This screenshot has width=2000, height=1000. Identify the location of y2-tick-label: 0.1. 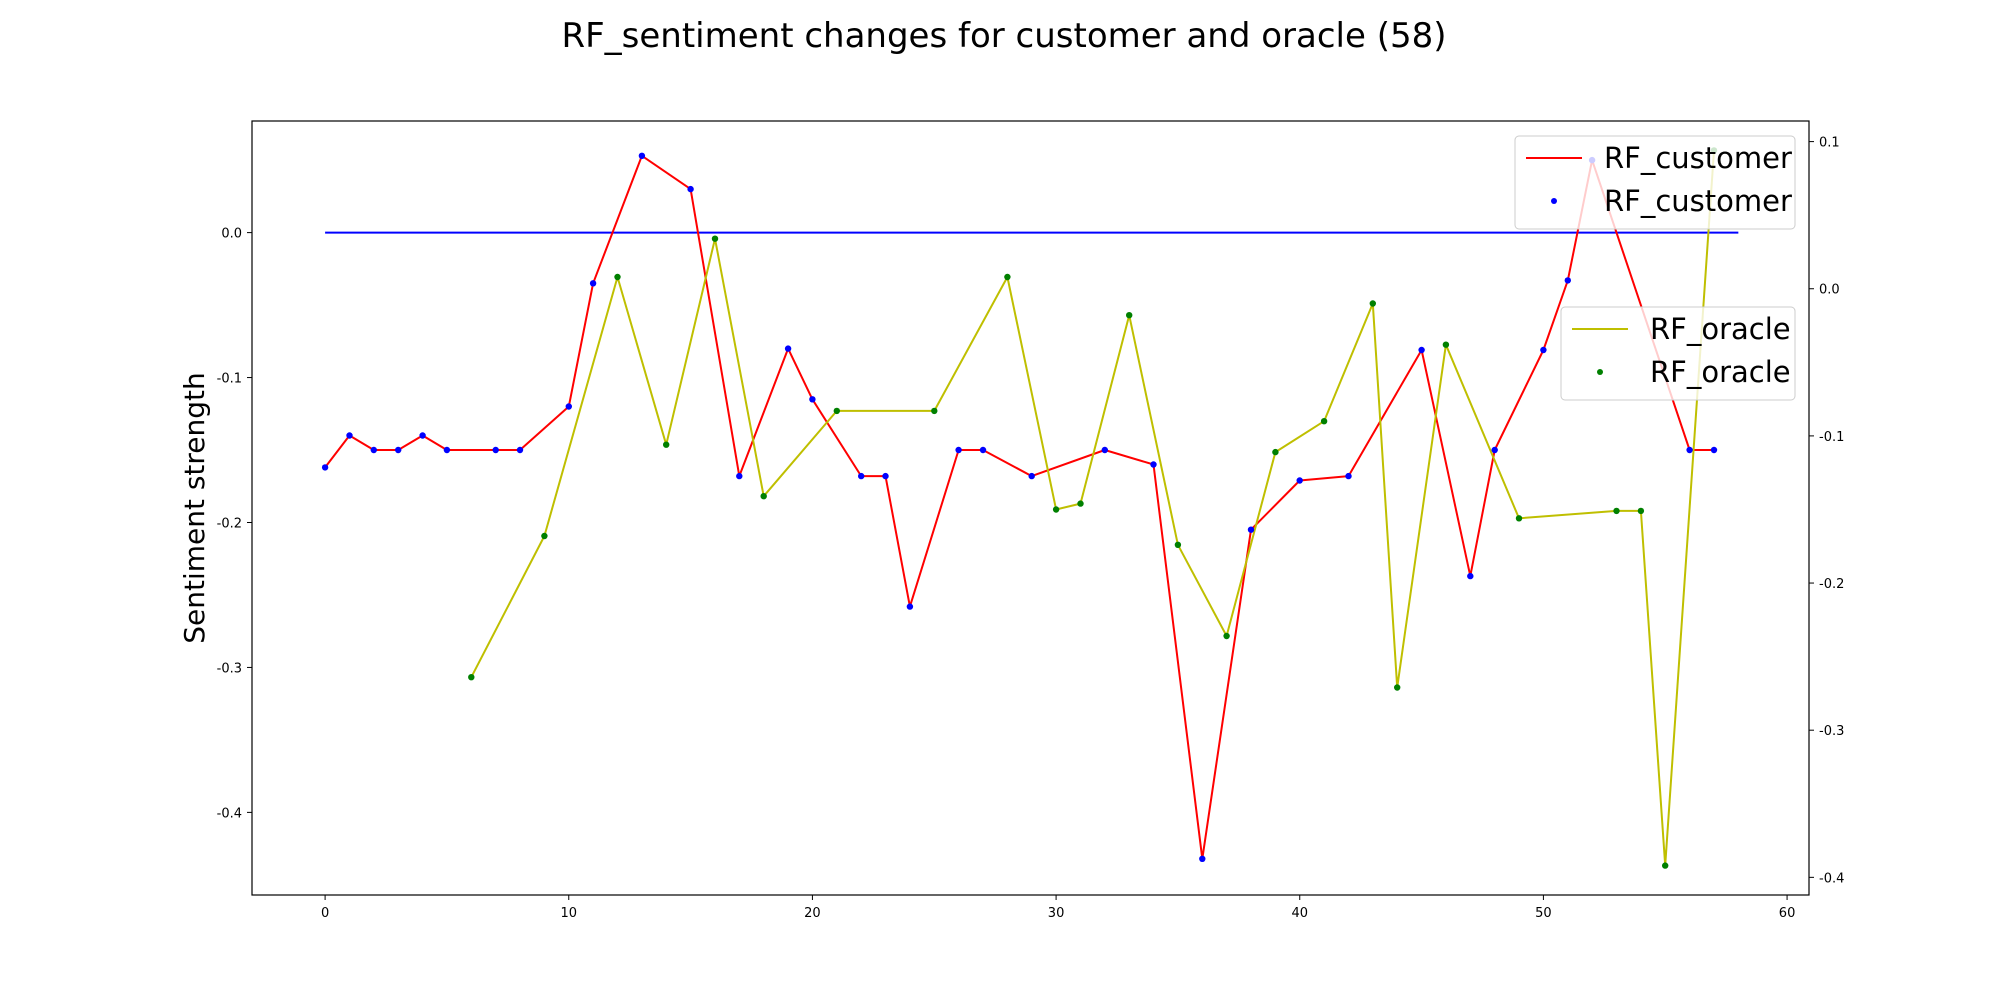
(1829, 143).